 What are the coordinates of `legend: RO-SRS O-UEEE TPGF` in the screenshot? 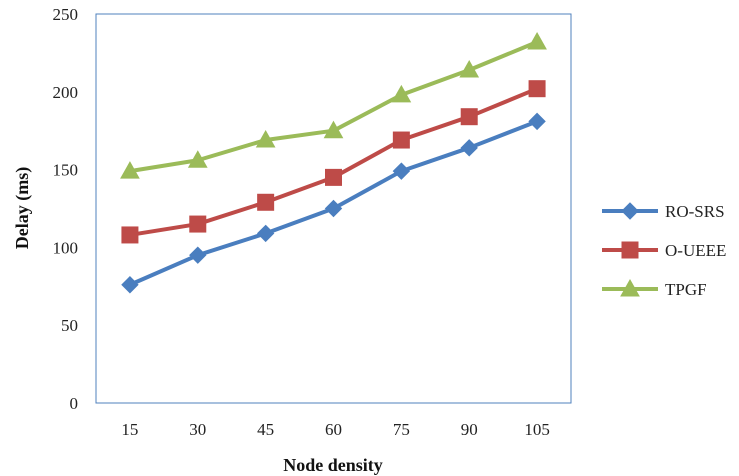 It's located at (664, 250).